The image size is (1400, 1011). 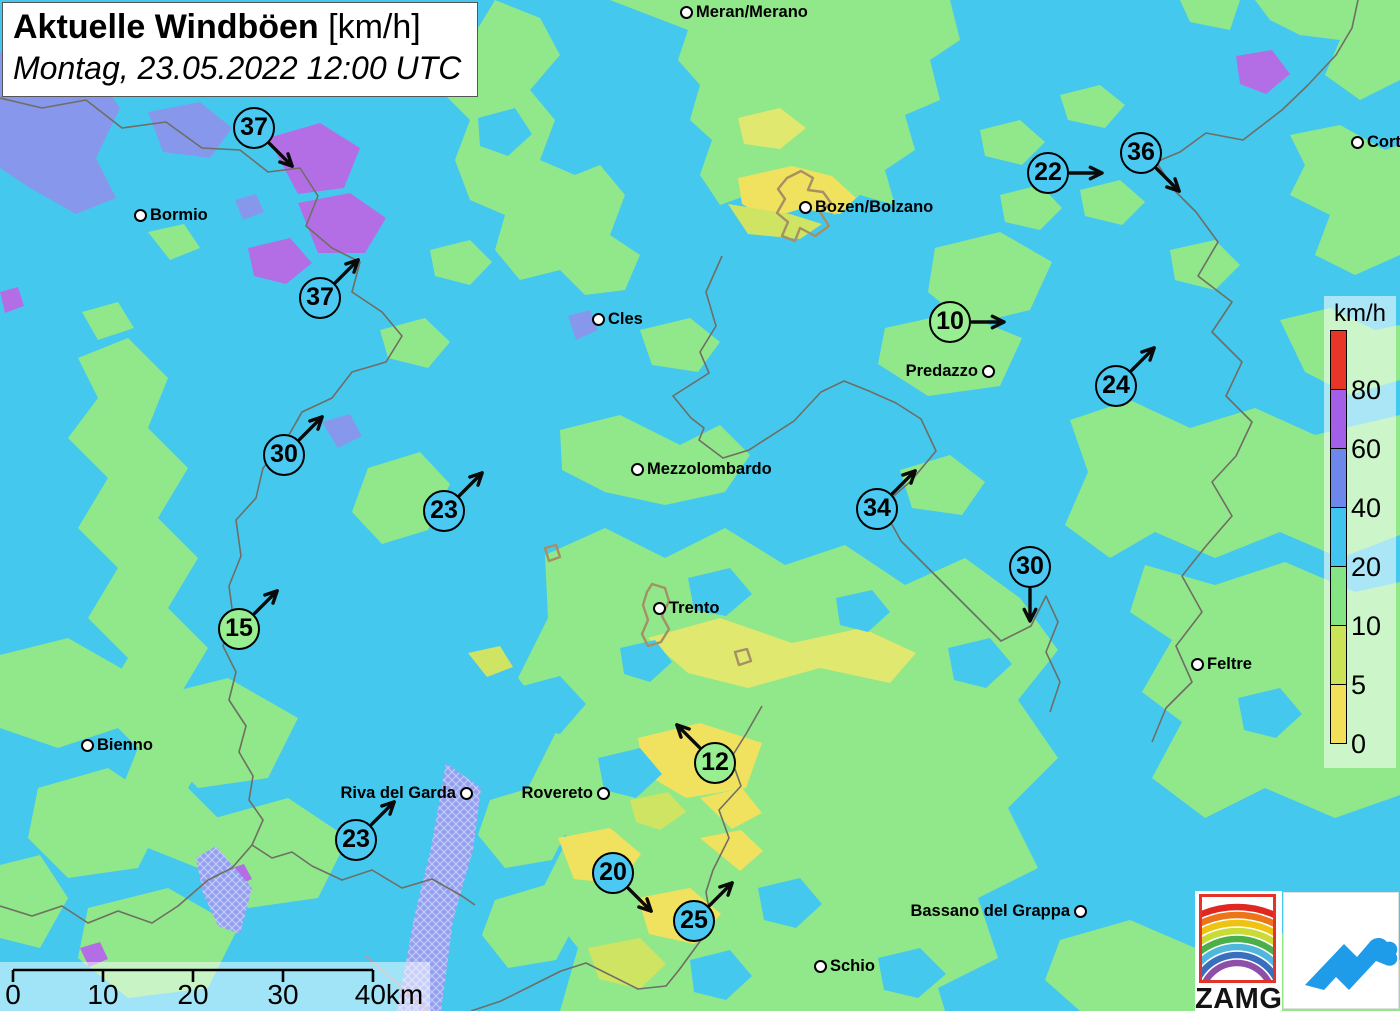 I want to click on city-label: Meran/Merano, so click(x=752, y=12).